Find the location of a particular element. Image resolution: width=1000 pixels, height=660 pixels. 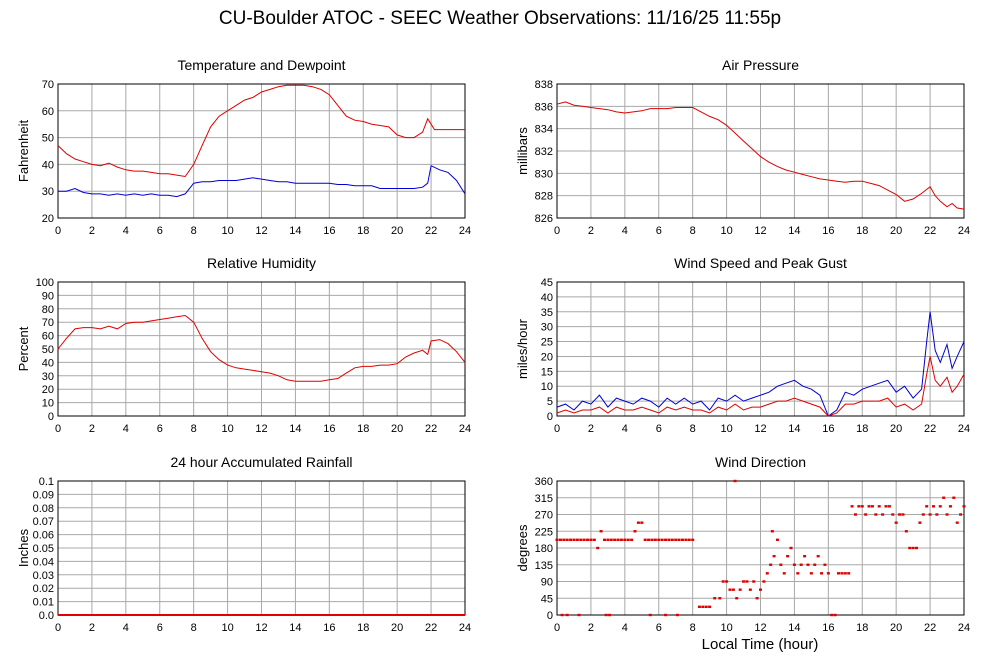

y-tick-label: 50 is located at coordinates (48, 139).